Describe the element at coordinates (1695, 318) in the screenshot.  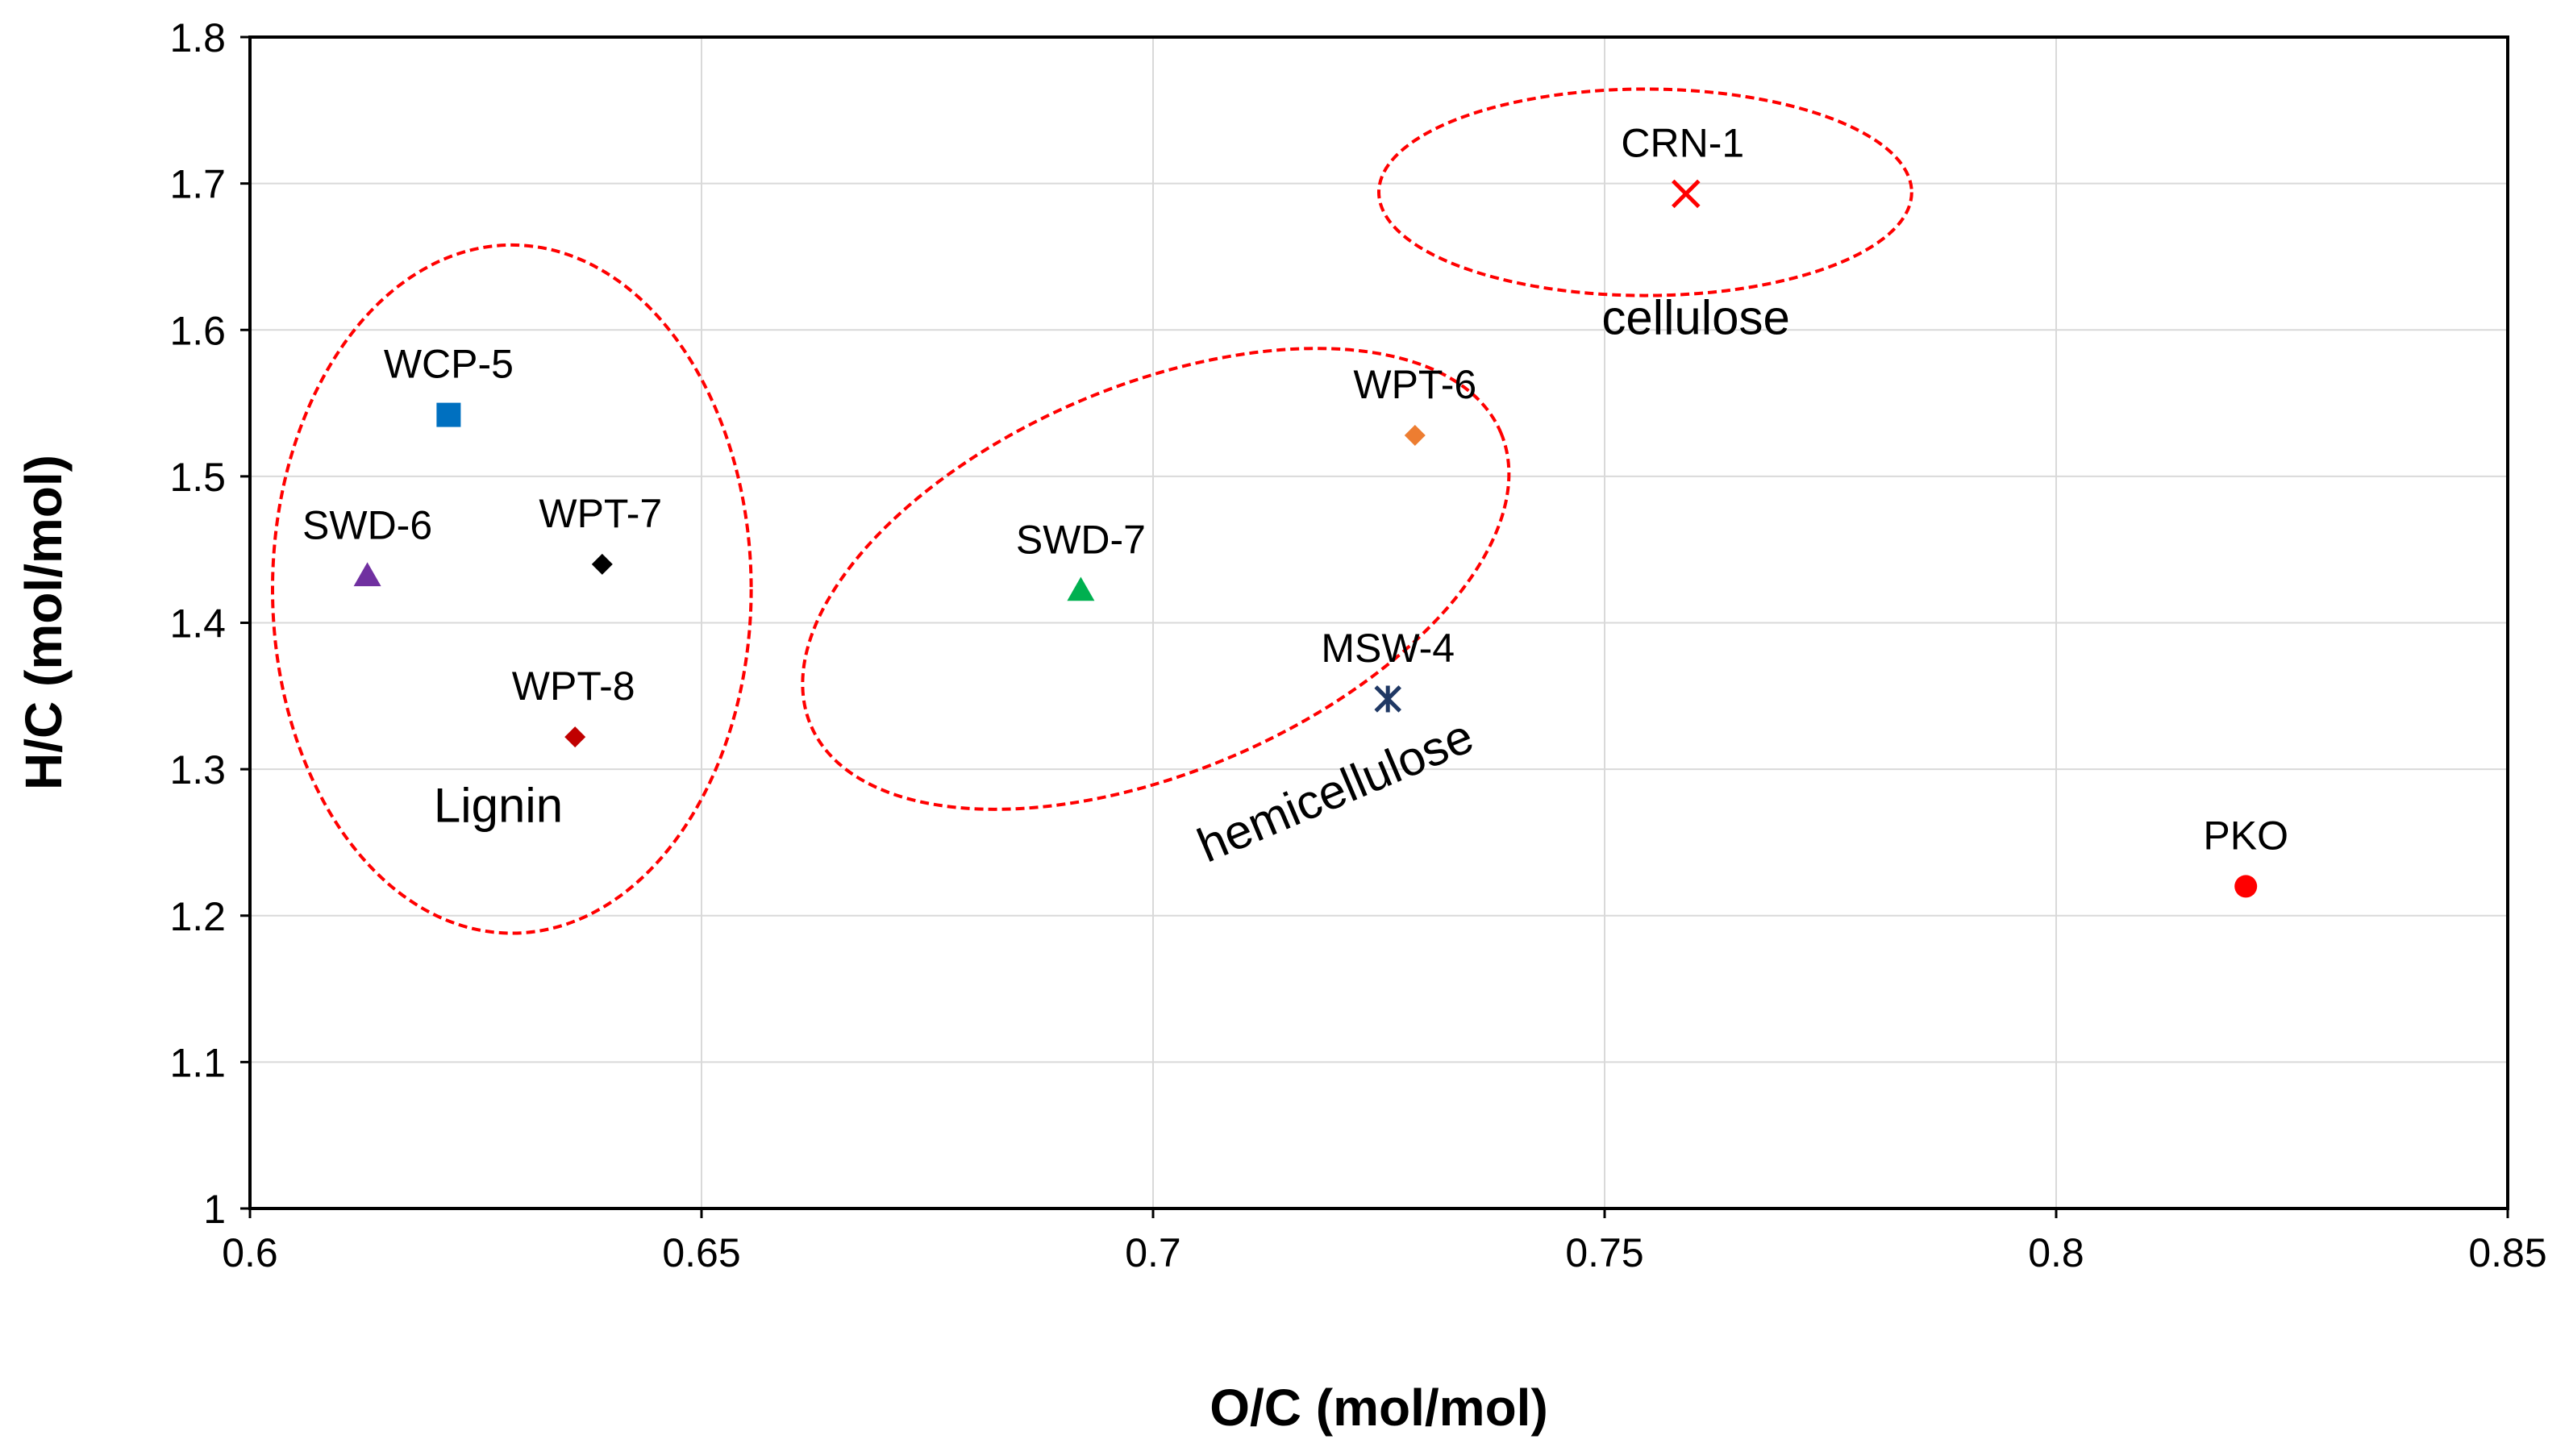
I see `region-cellulose-label: cellulose` at that location.